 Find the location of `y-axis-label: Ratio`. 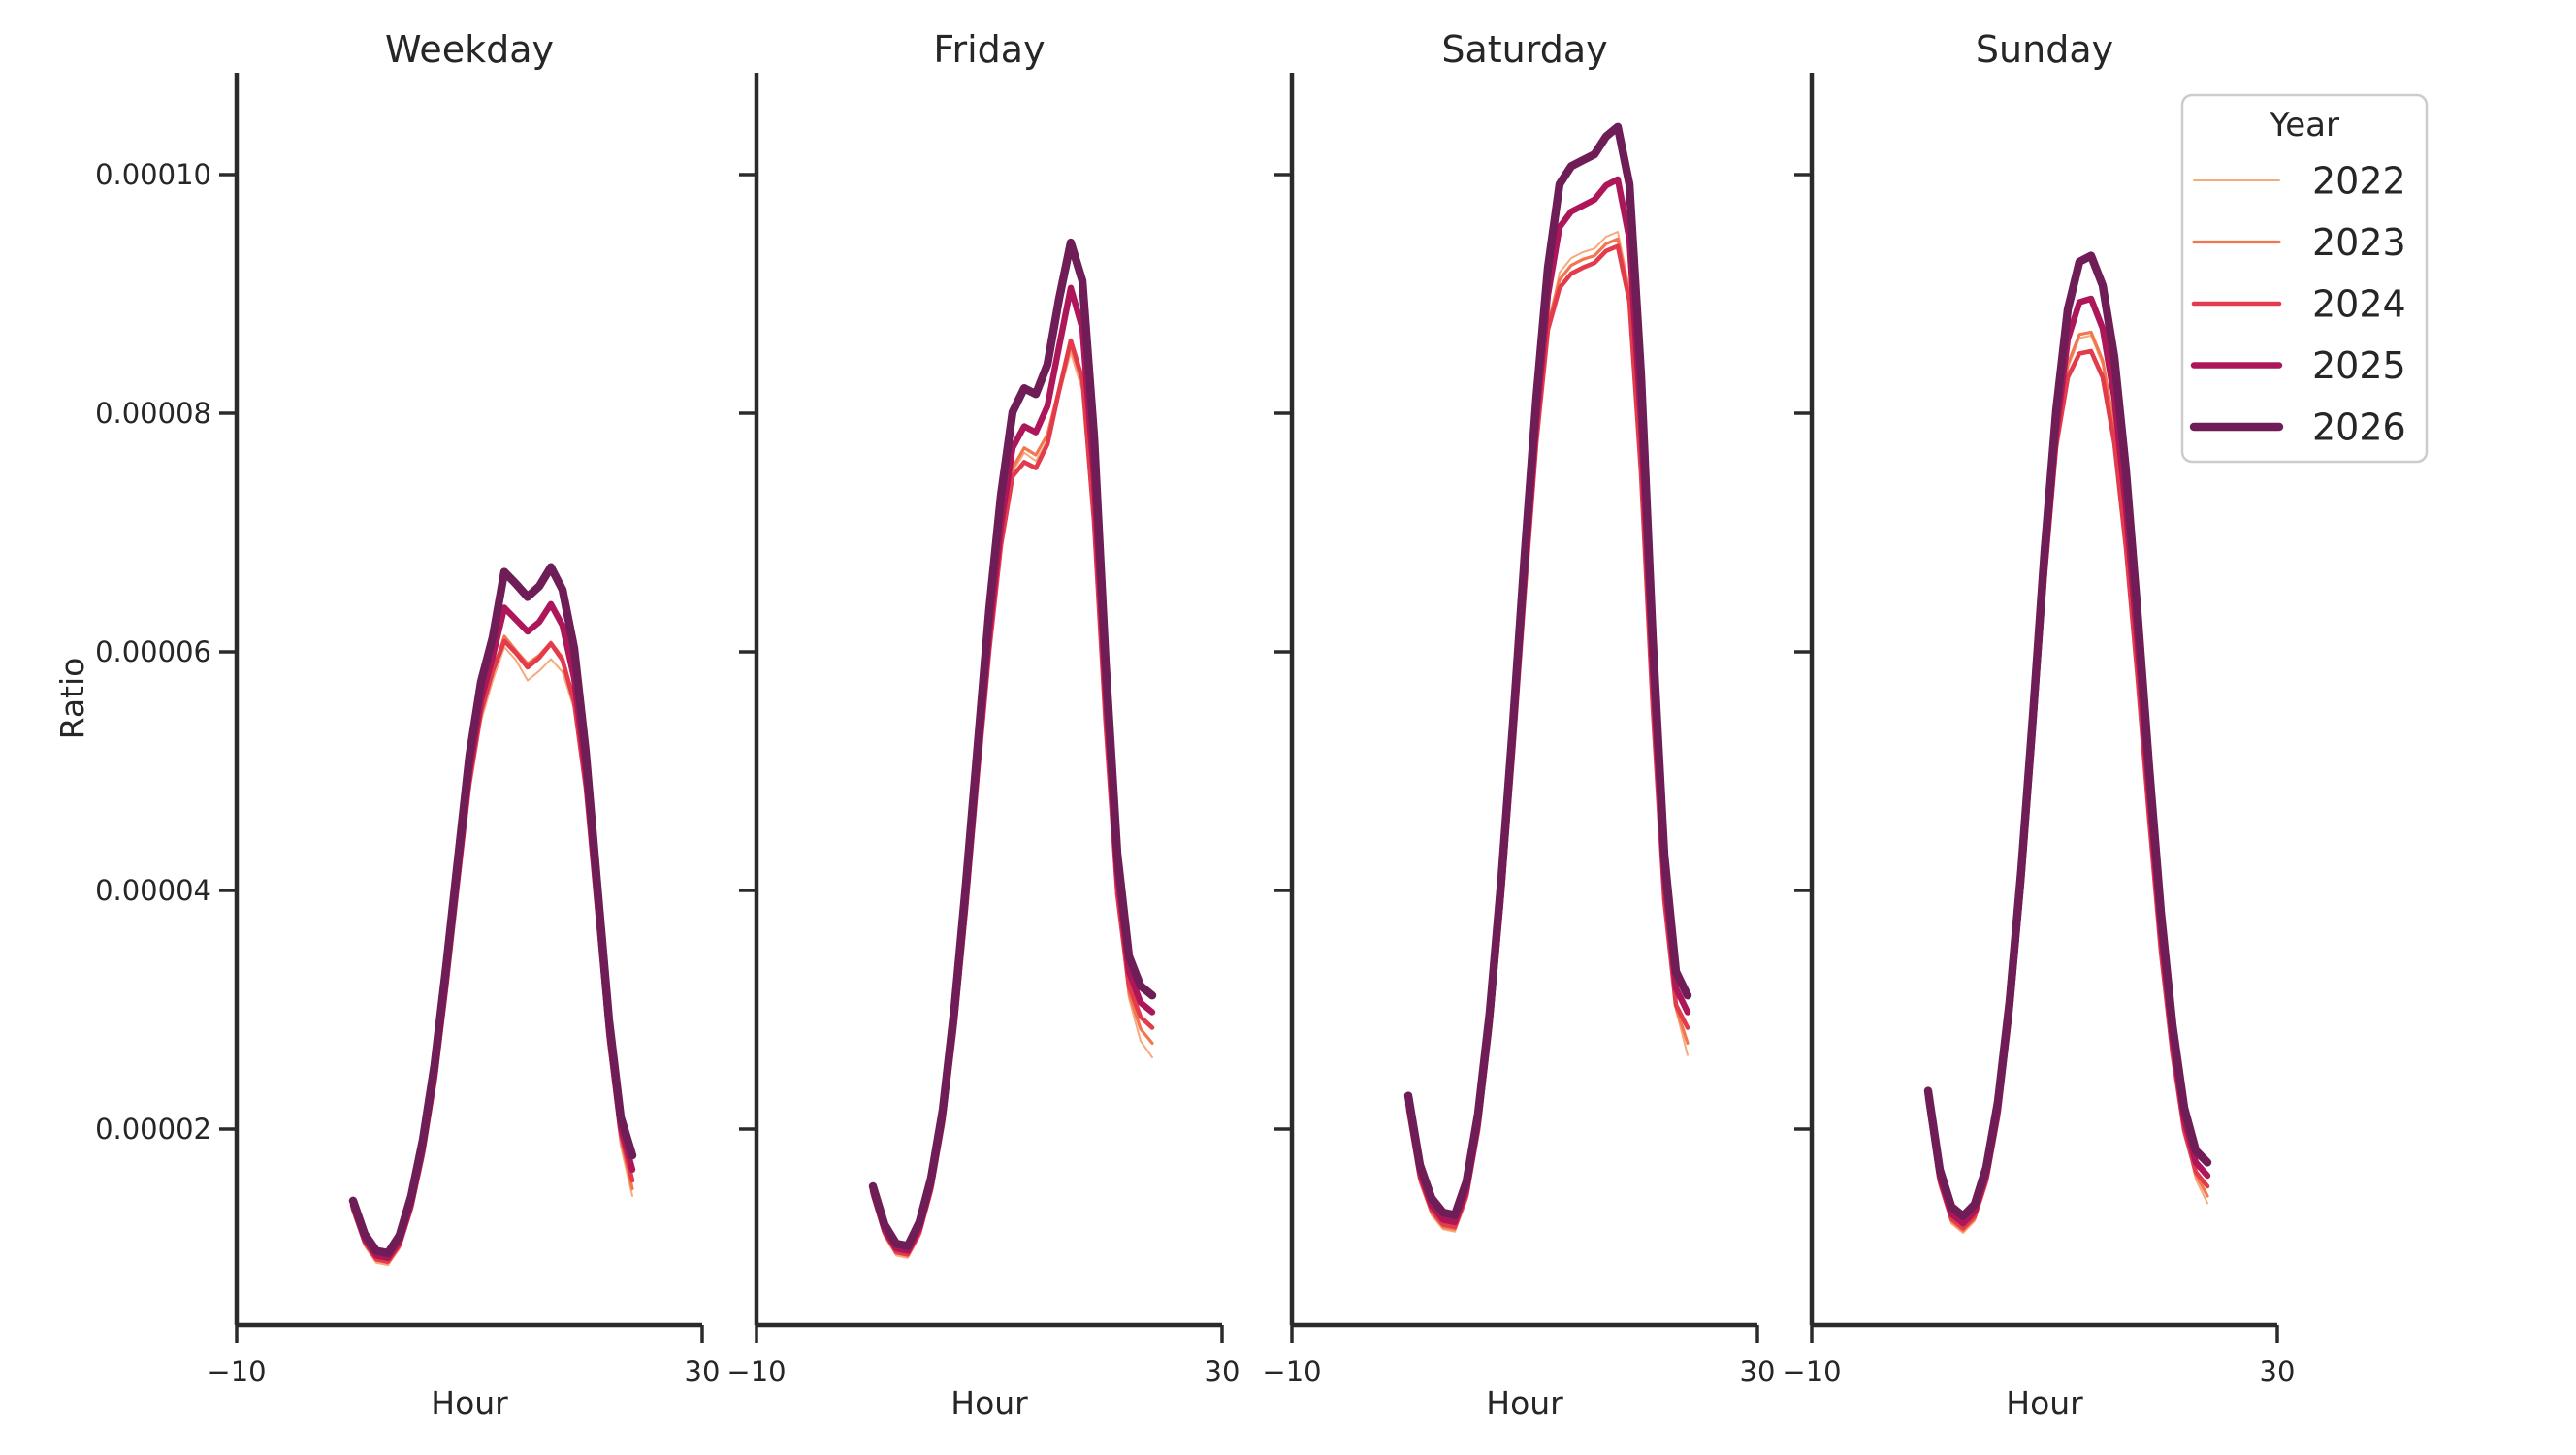

y-axis-label: Ratio is located at coordinates (72, 699).